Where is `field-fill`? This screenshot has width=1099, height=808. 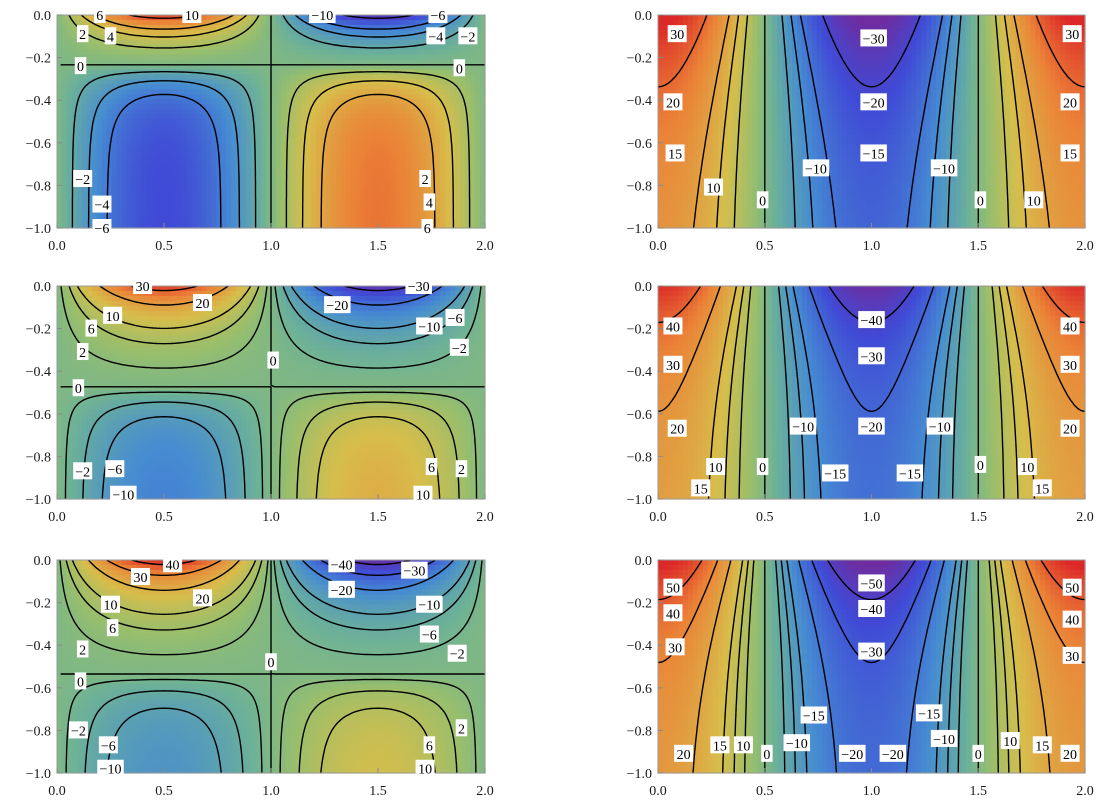
field-fill is located at coordinates (271, 393).